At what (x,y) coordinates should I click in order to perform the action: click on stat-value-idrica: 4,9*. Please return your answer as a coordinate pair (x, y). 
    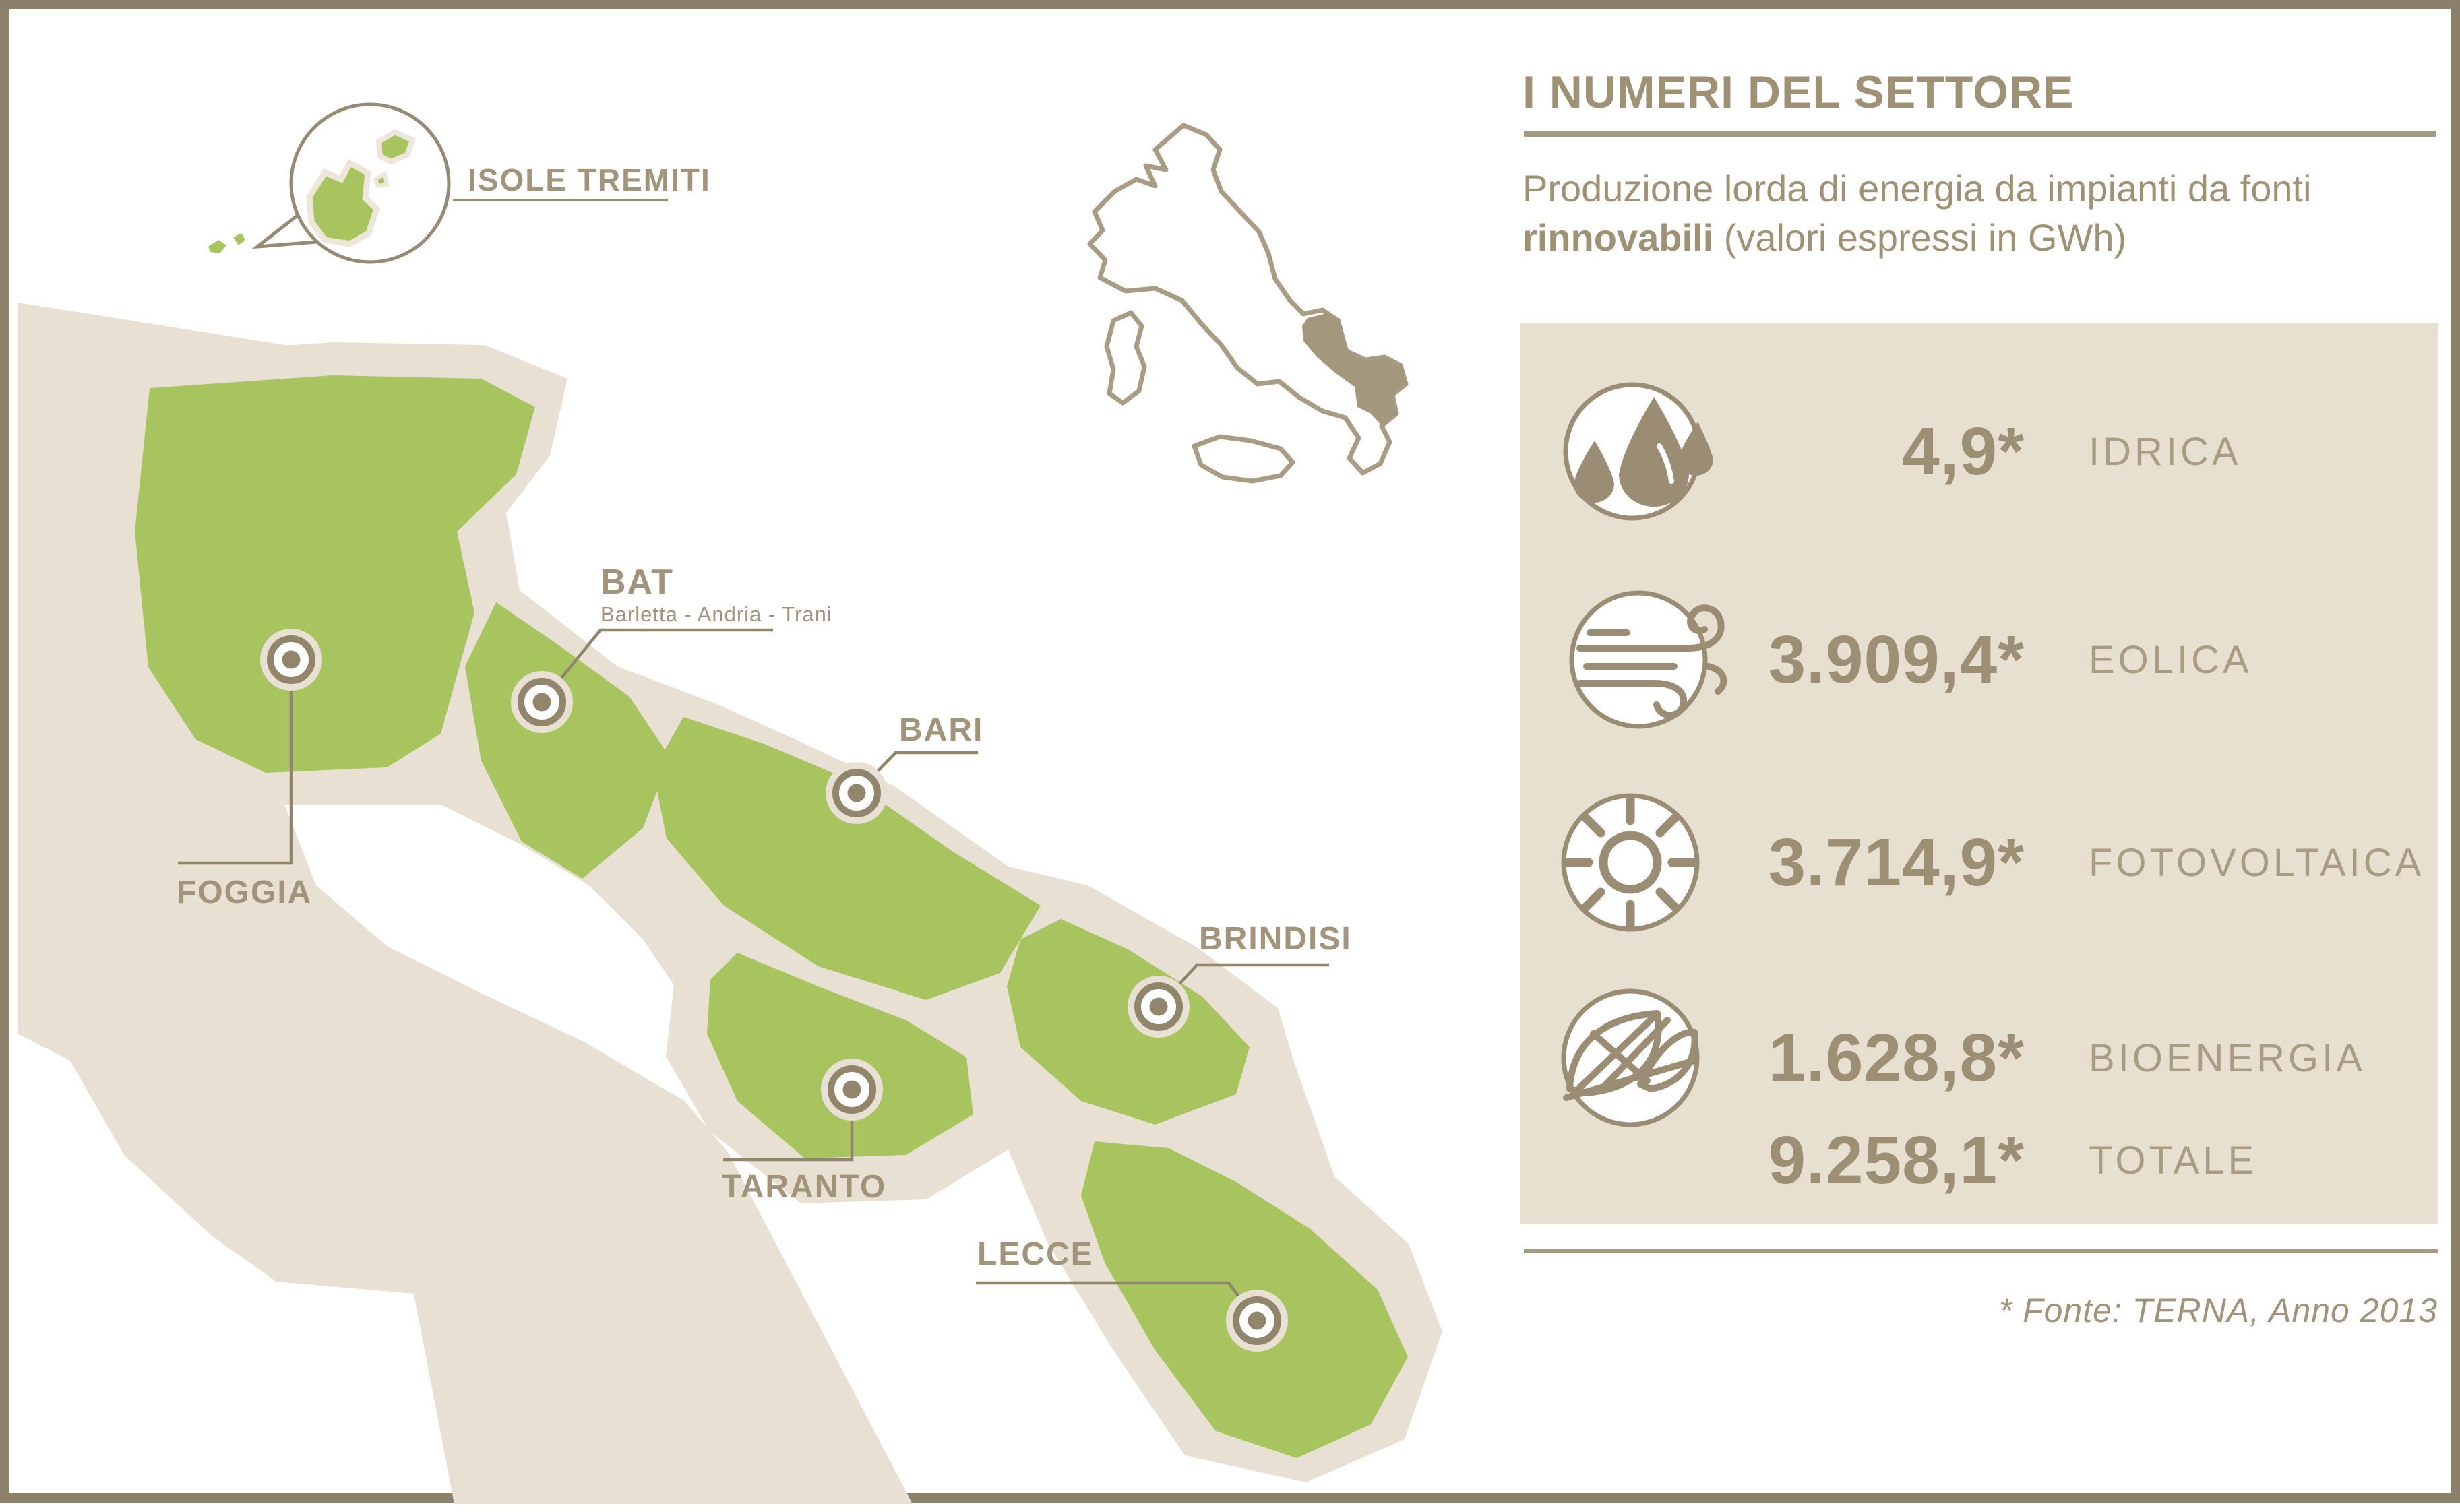
    Looking at the image, I should click on (1963, 452).